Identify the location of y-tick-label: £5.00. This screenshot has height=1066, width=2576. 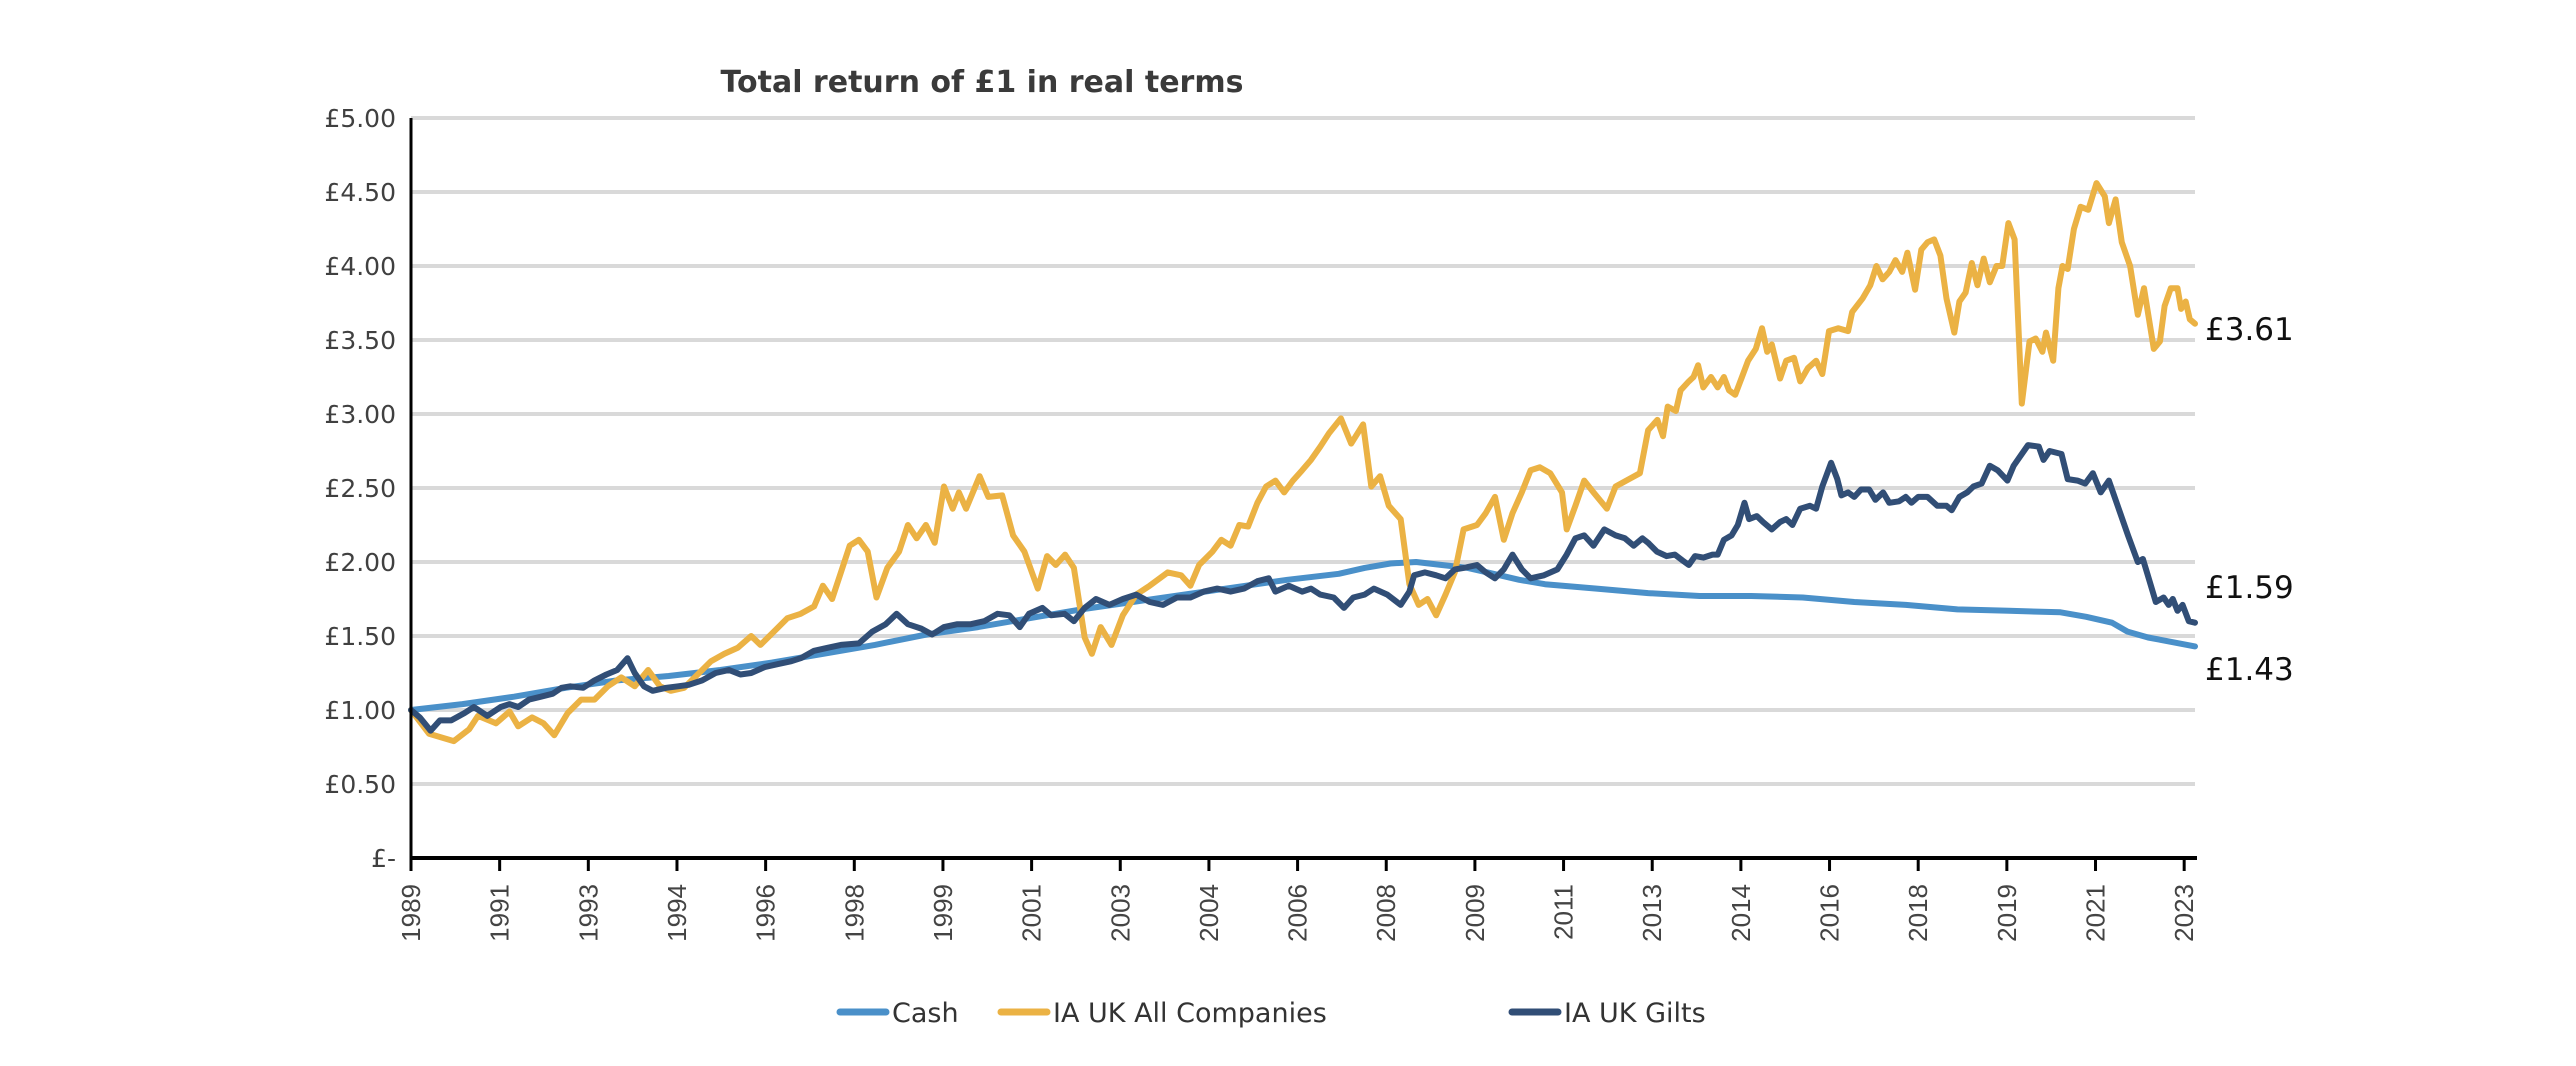
(360, 118).